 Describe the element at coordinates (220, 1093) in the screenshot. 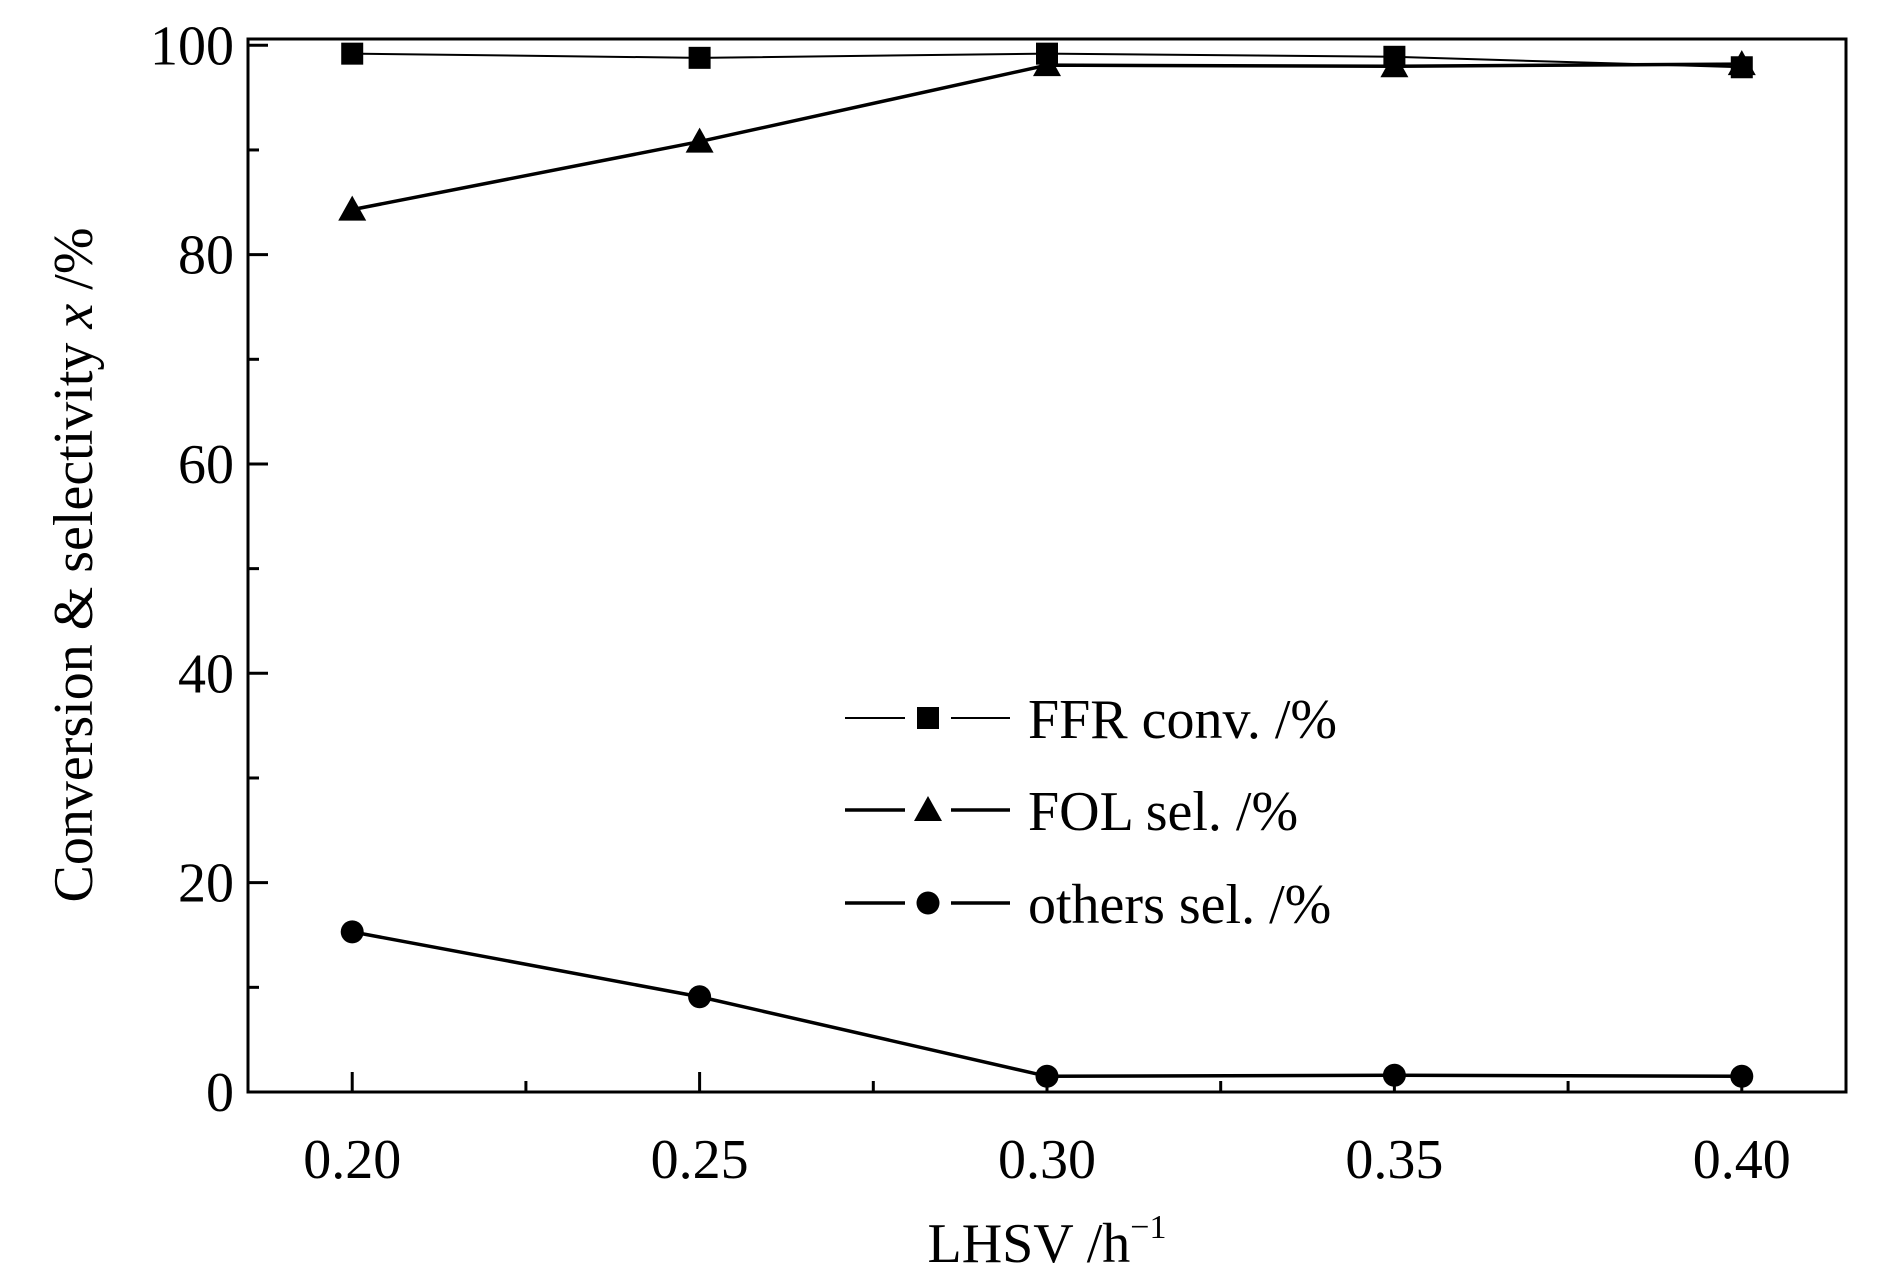

I see `y-tick-label: 0` at that location.